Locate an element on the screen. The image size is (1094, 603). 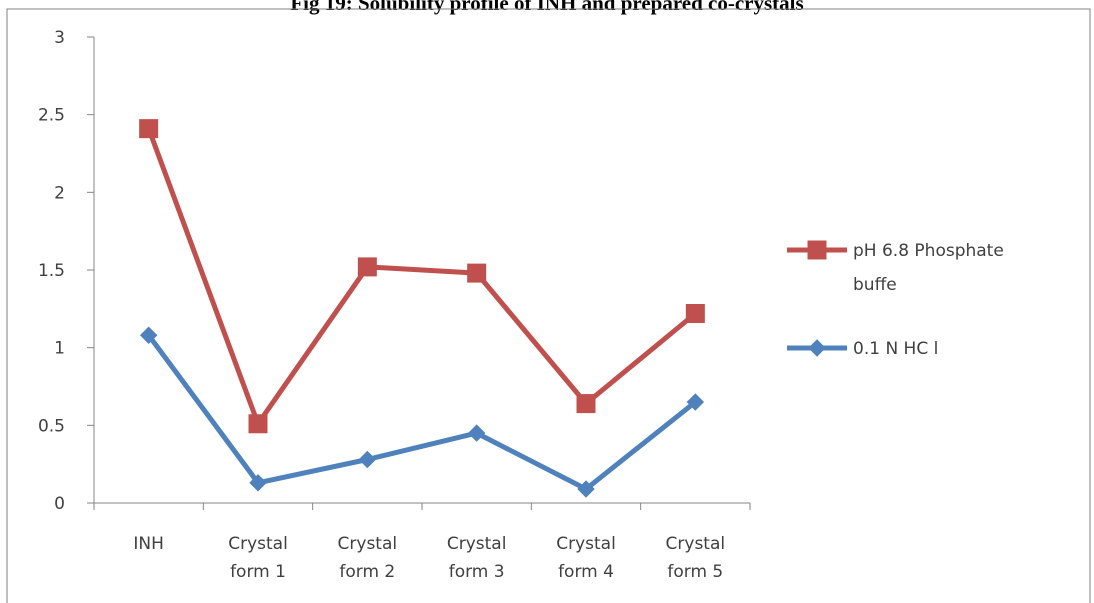
legend-label: pH 6.8 Phosphate buffe is located at coordinates (928, 268).